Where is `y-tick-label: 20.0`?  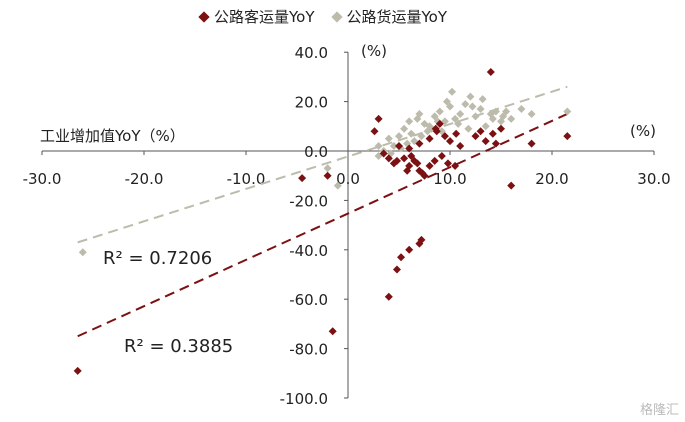 y-tick-label: 20.0 is located at coordinates (311, 103).